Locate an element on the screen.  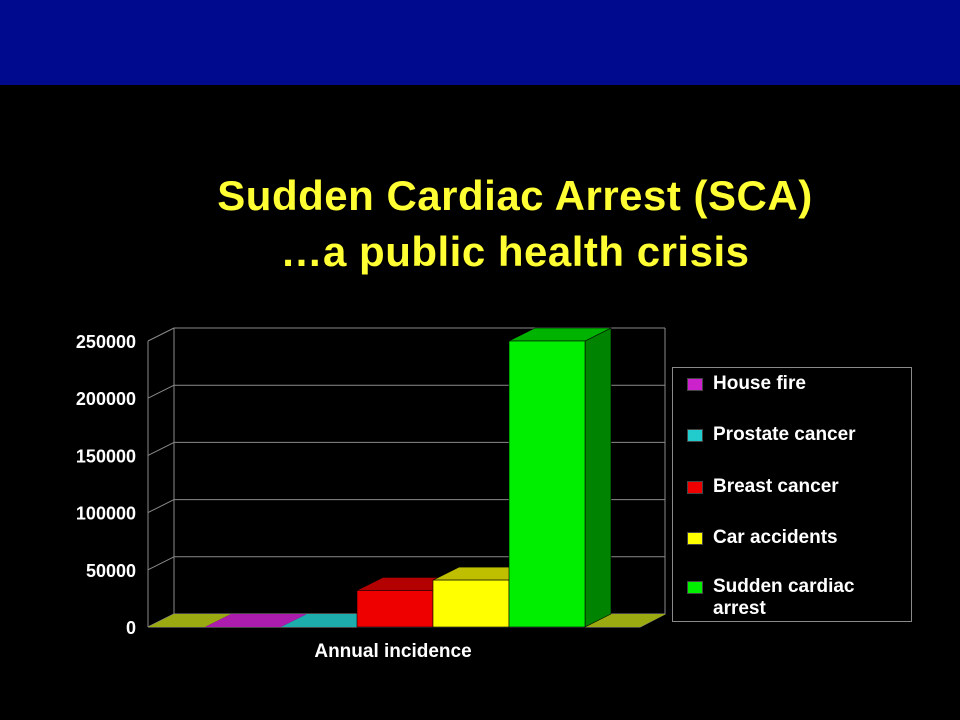
y-tick-label: 200000 is located at coordinates (106, 399).